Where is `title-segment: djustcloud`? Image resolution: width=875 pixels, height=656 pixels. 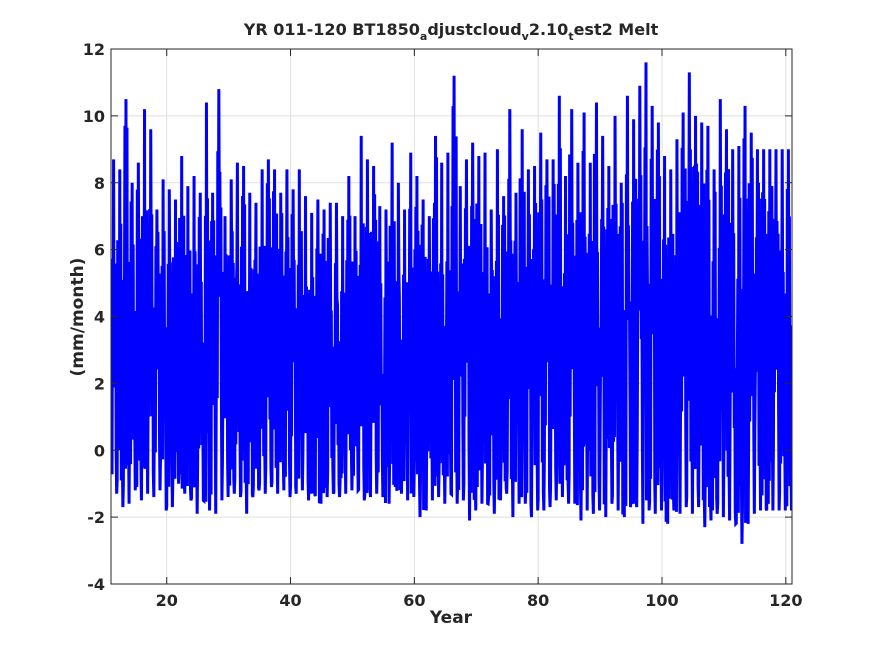
title-segment: djustcloud is located at coordinates (474, 29).